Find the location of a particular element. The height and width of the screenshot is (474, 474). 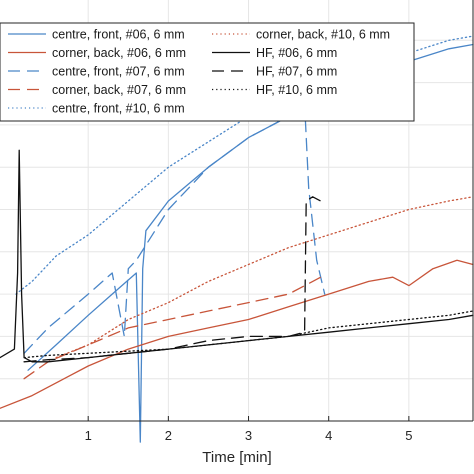

legend-label-2: corner, back, #06, 6 mm is located at coordinates (119, 53).